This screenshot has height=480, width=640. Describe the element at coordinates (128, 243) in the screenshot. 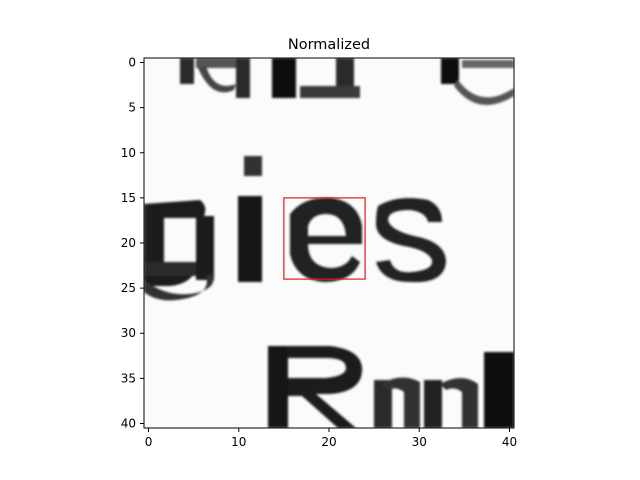

I see `y-tick-label: 20` at that location.